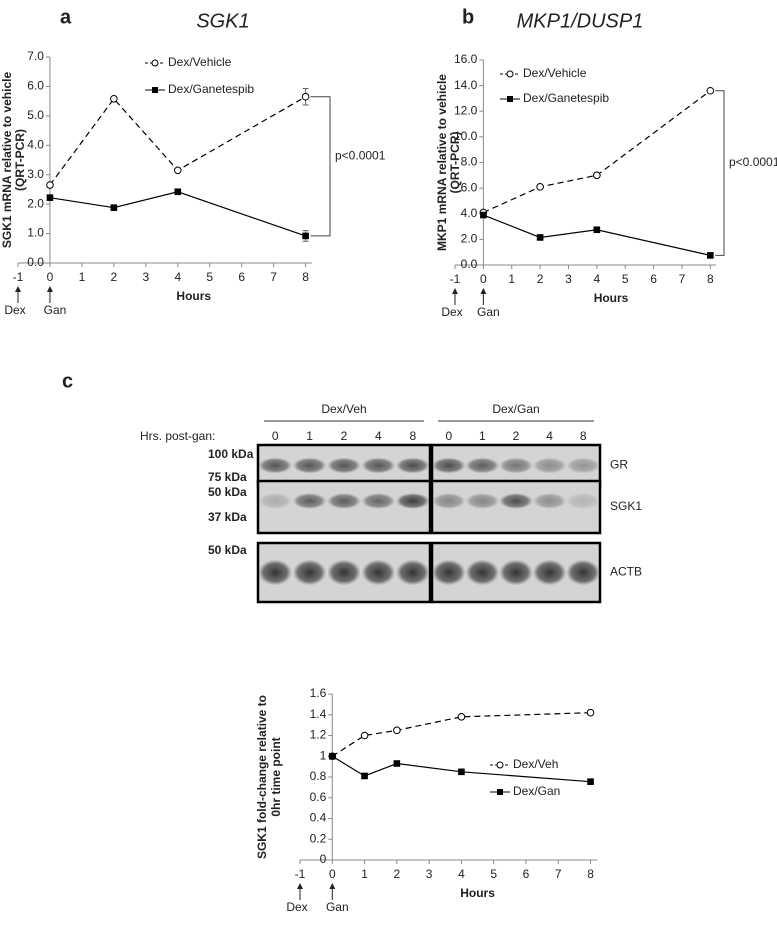 Image resolution: width=777 pixels, height=929 pixels. What do you see at coordinates (466, 59) in the screenshot?
I see `y-tick-label: 16.0` at bounding box center [466, 59].